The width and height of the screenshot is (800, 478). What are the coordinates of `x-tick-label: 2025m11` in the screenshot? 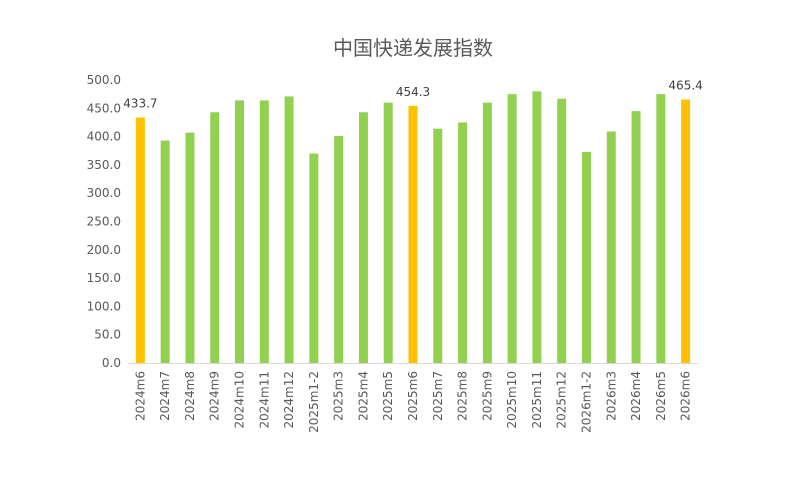 It's located at (537, 400).